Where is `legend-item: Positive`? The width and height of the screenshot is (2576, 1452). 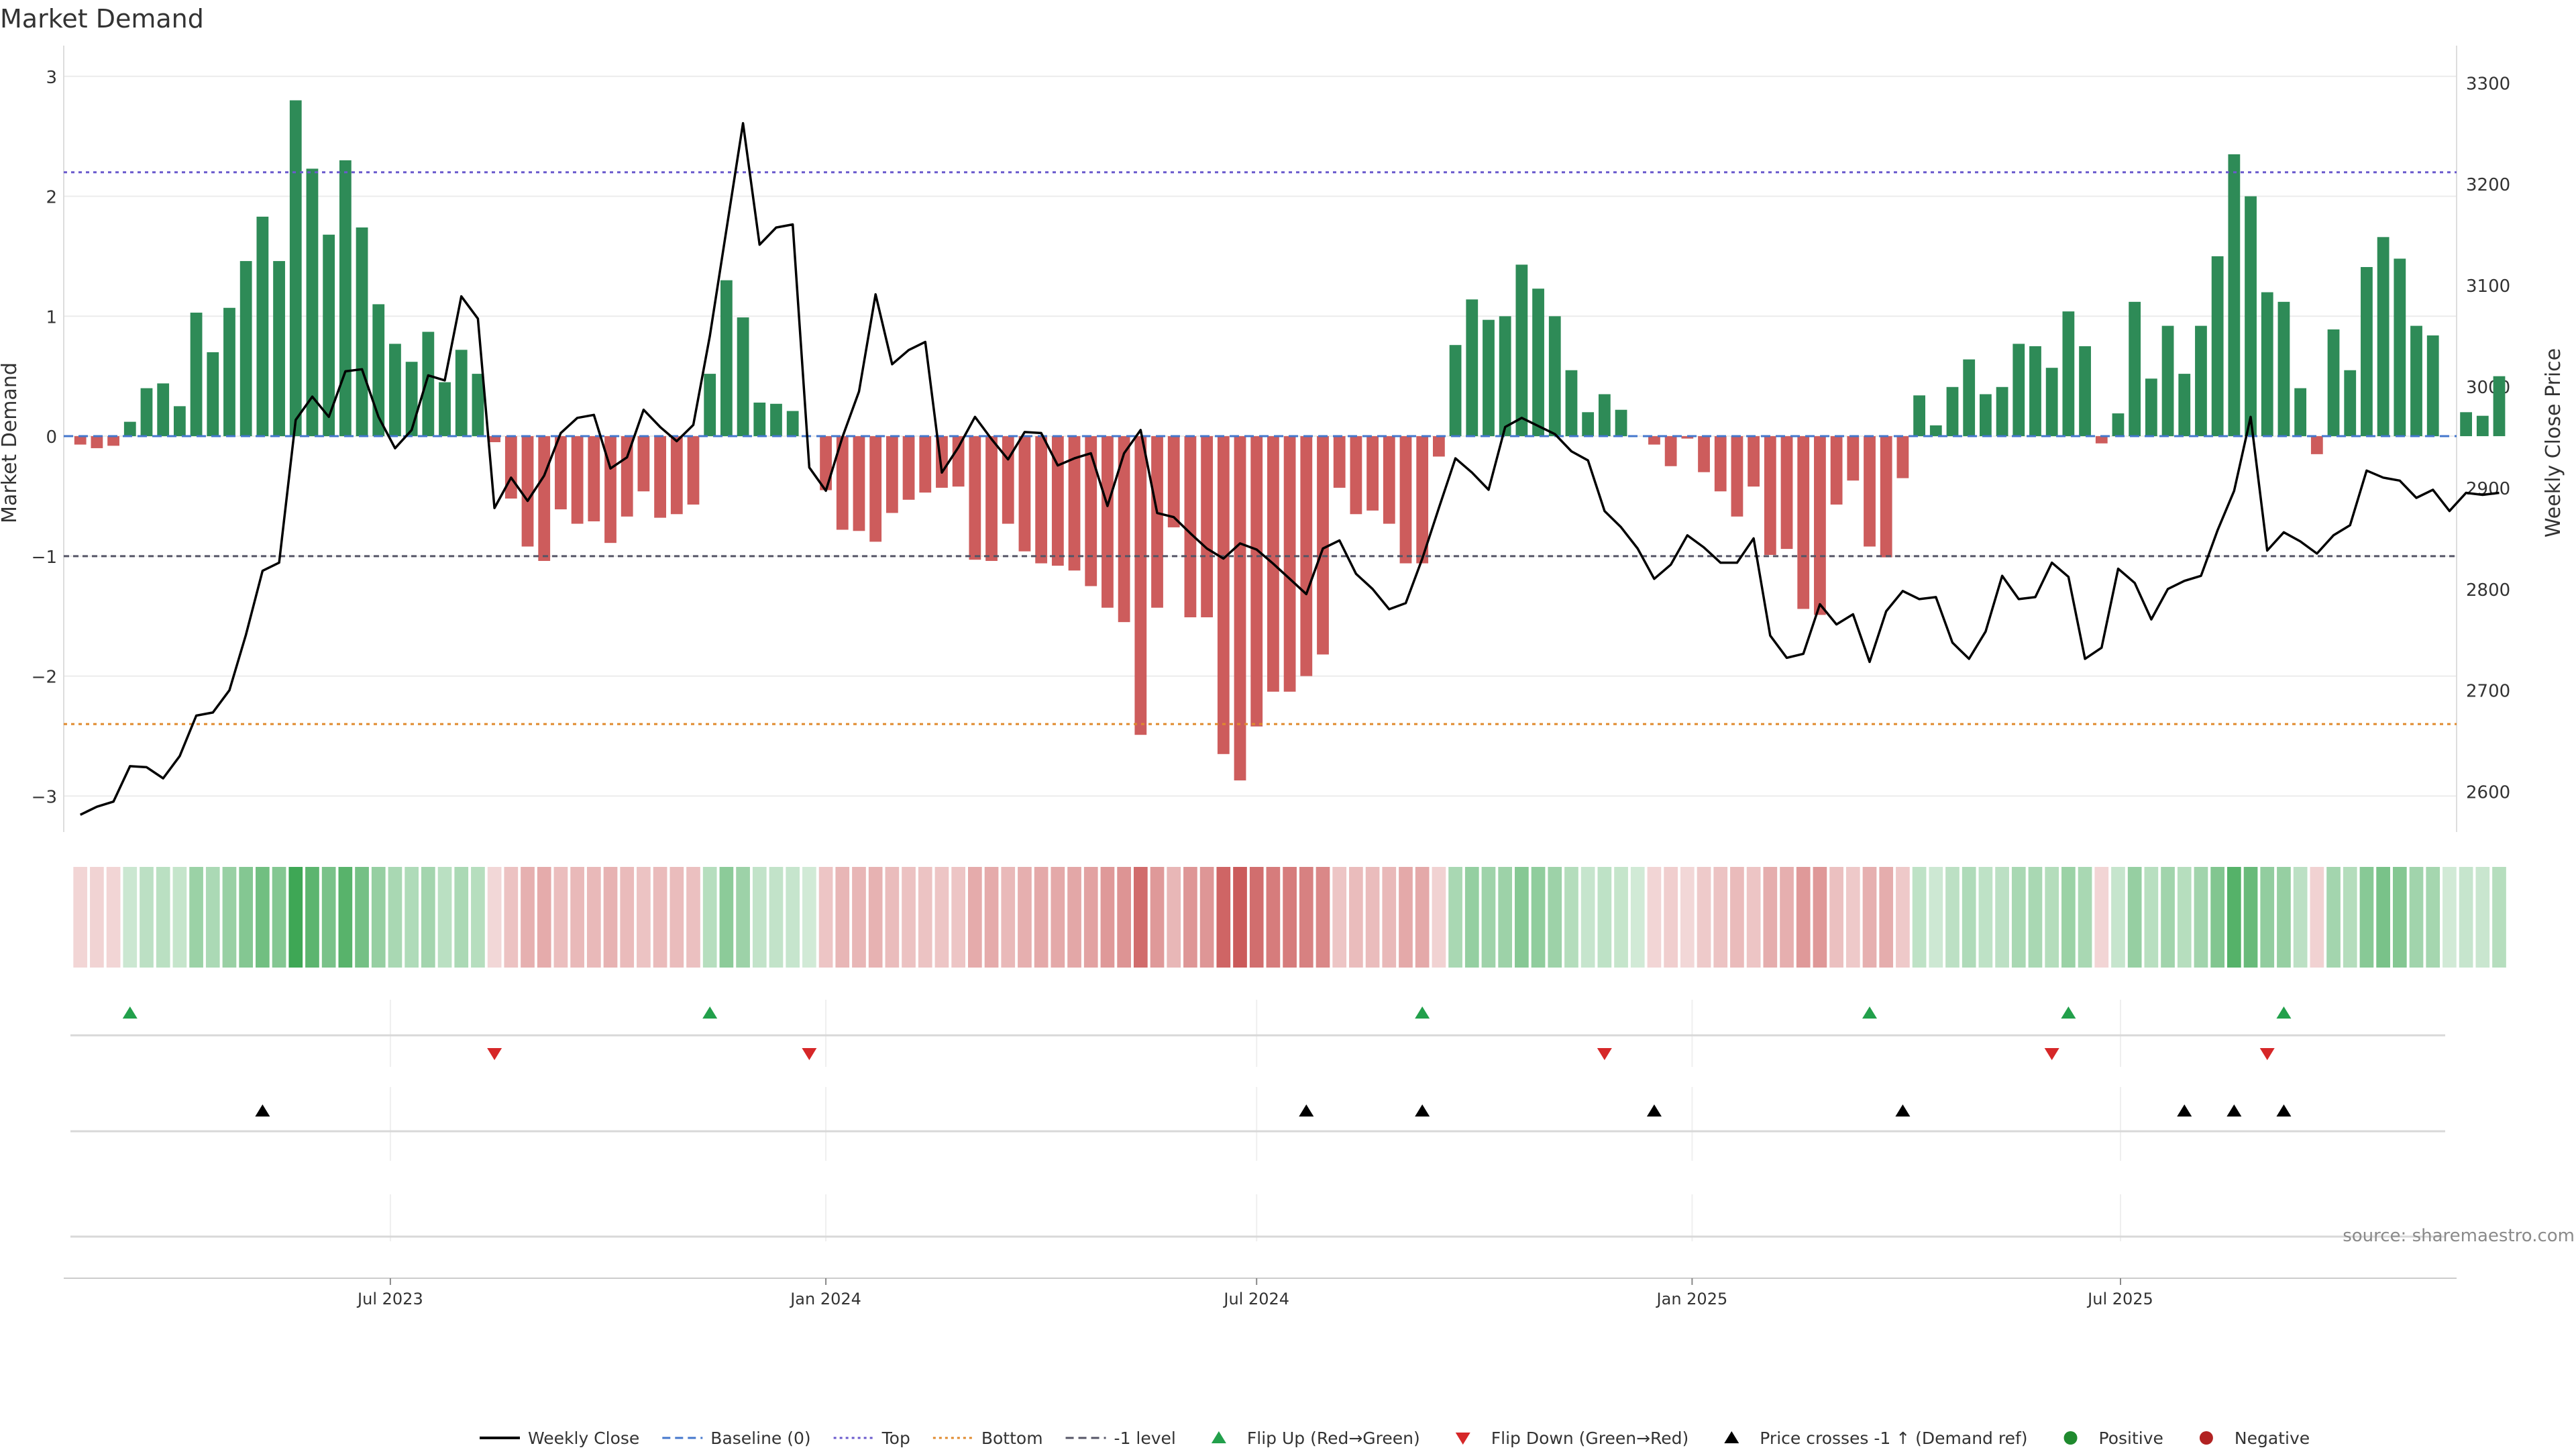
legend-item: Positive is located at coordinates (2113, 1438).